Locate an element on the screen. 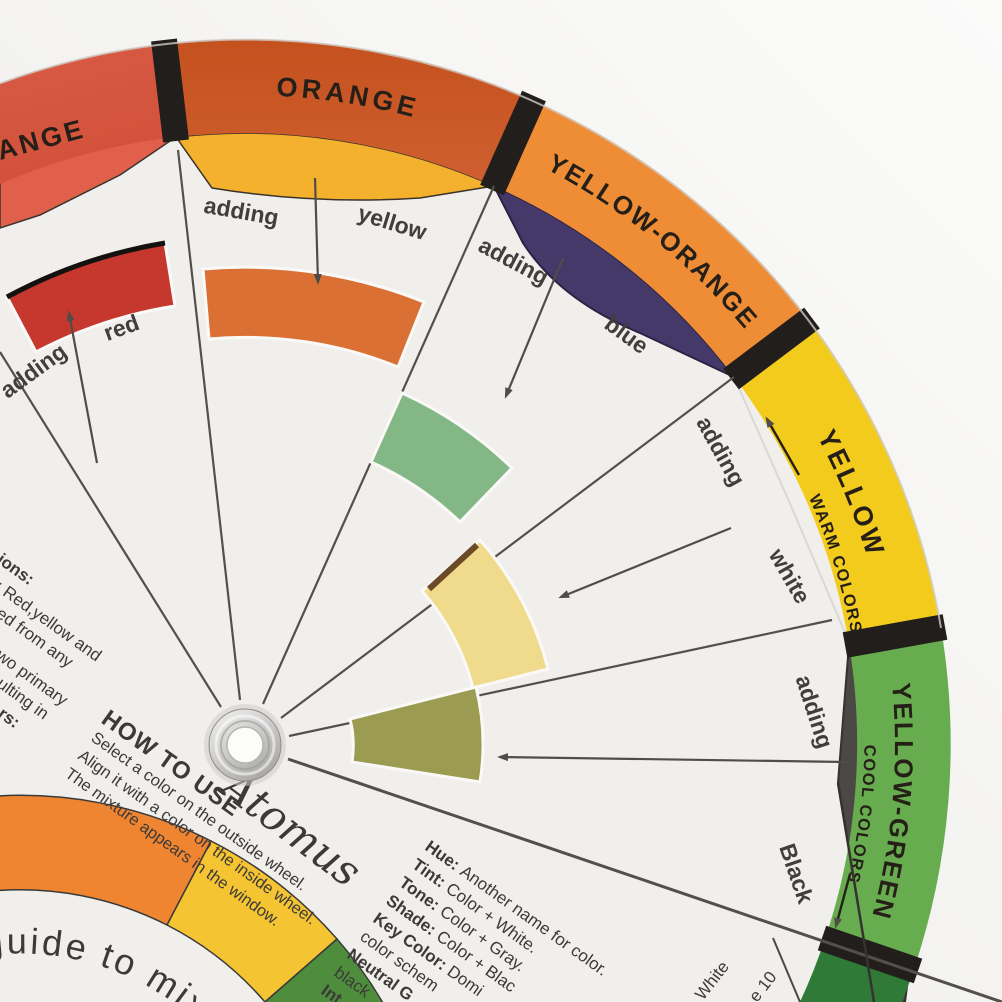 The width and height of the screenshot is (1002, 1002). arrow-adding-white is located at coordinates (645, 562).